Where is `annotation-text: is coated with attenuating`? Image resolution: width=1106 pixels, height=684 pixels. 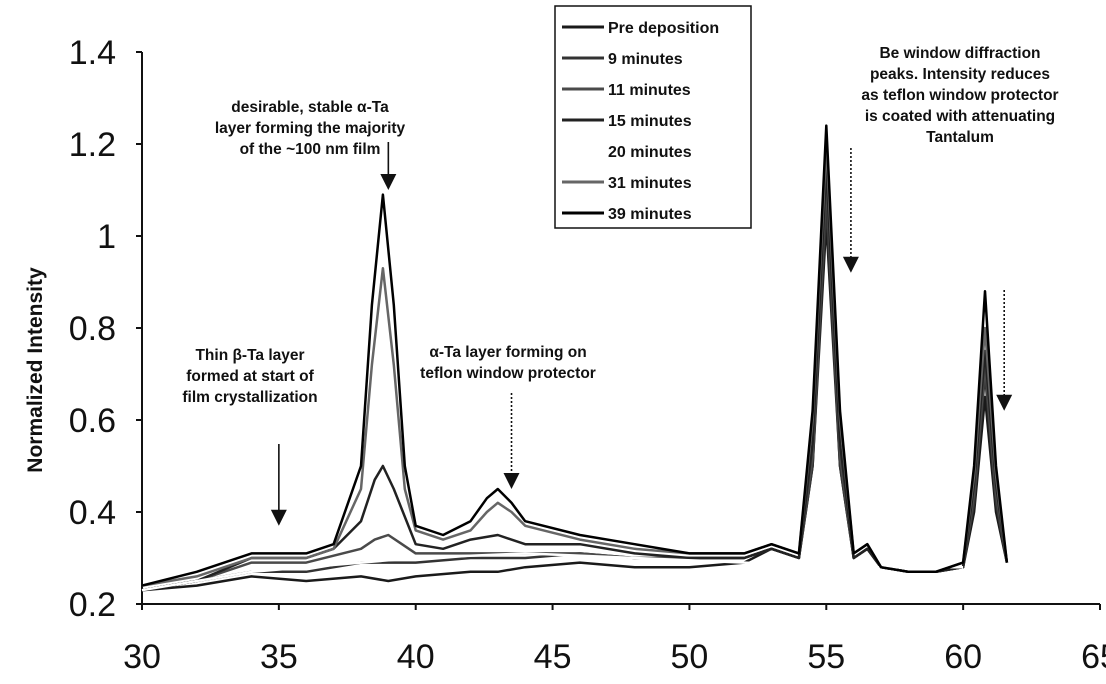
annotation-text: is coated with attenuating is located at coordinates (960, 116).